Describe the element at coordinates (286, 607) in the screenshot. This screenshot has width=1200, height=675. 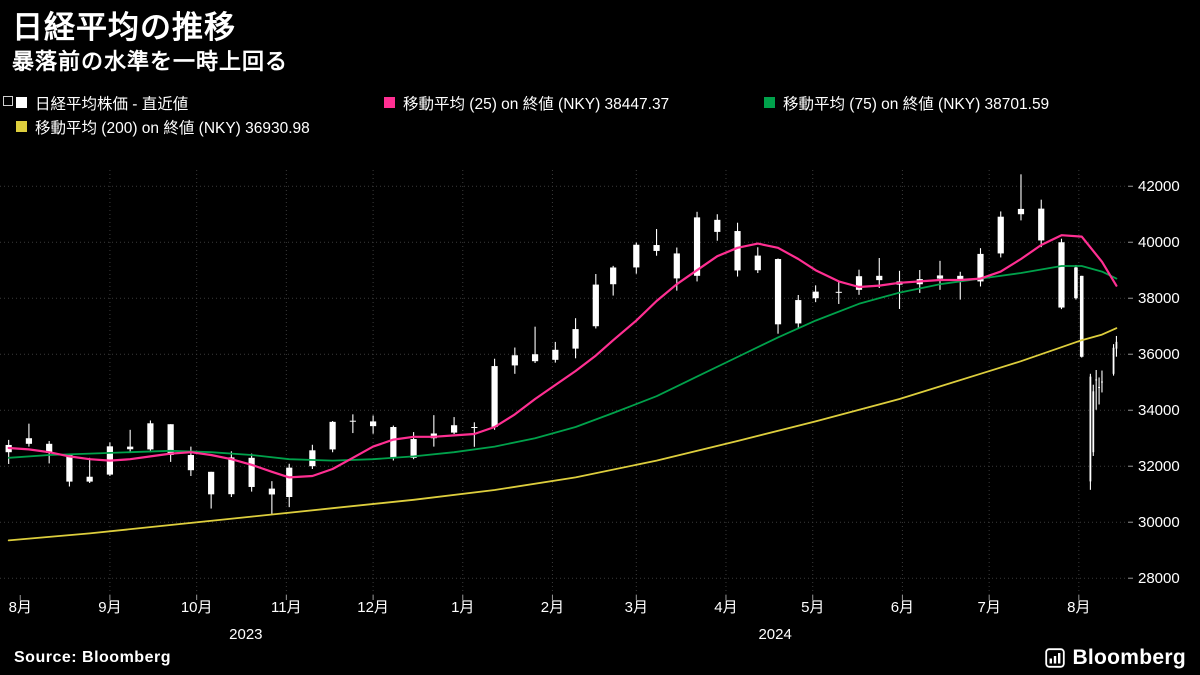
I see `svg-text: 11月` at that location.